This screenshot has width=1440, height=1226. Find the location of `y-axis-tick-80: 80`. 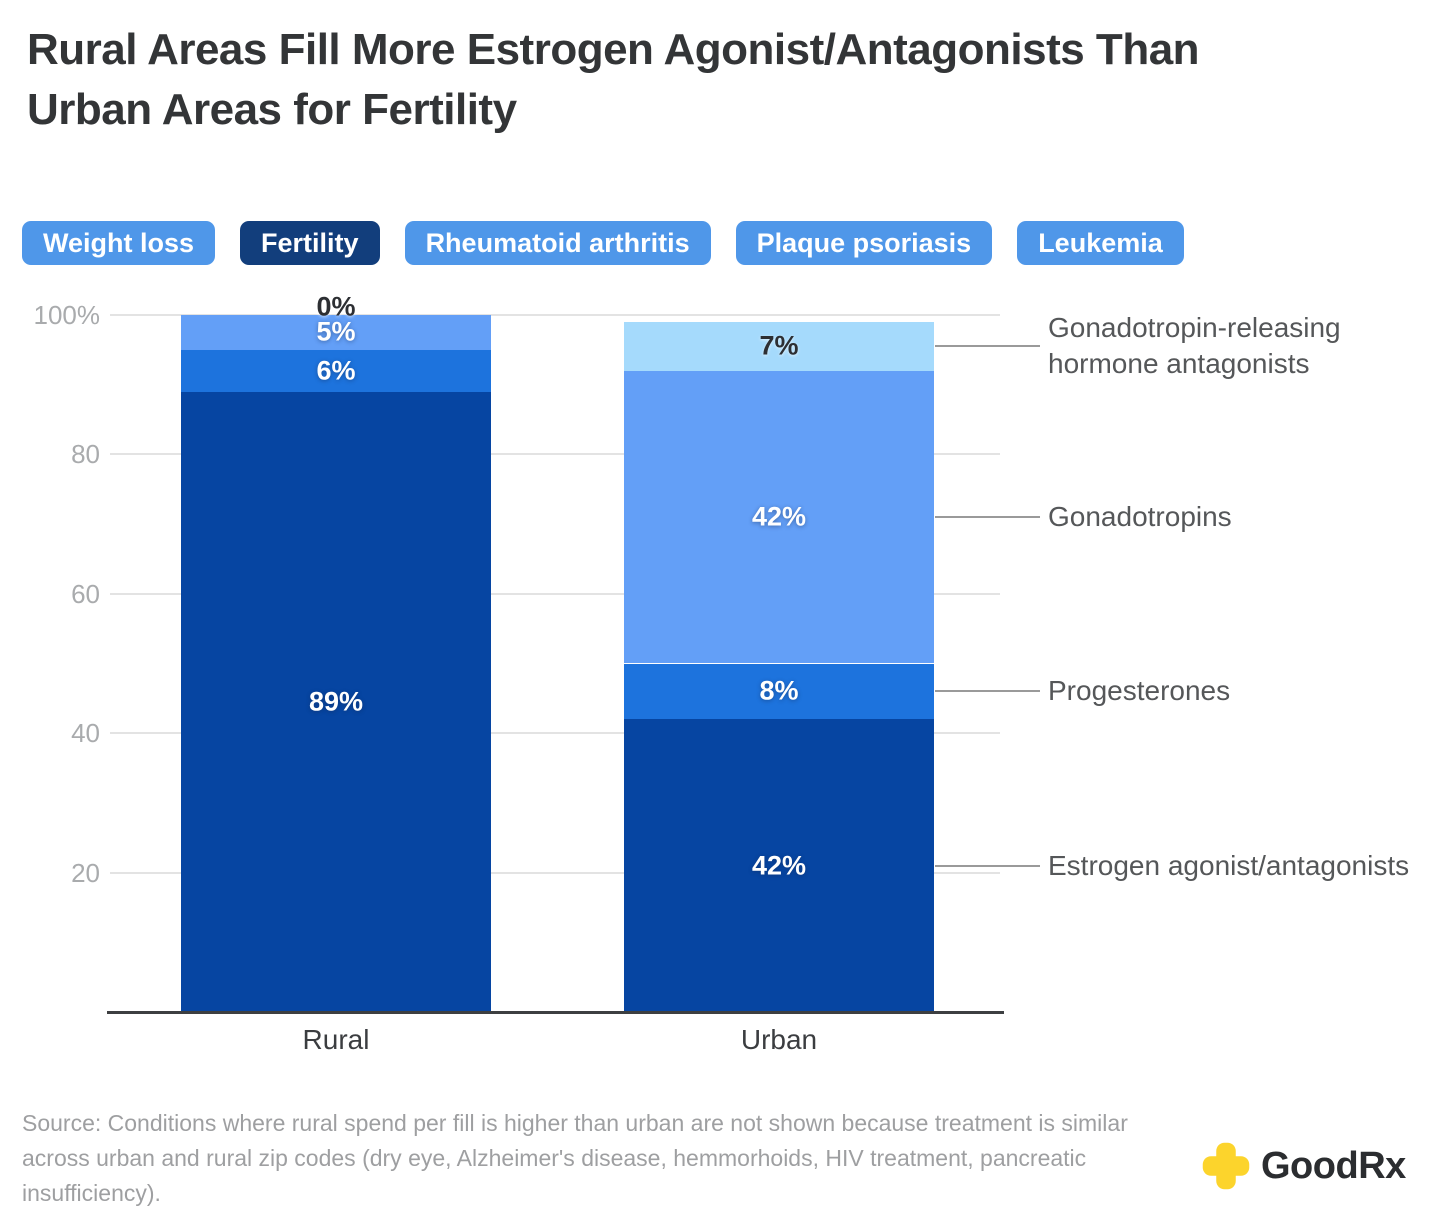

y-axis-tick-80: 80 is located at coordinates (85, 454).